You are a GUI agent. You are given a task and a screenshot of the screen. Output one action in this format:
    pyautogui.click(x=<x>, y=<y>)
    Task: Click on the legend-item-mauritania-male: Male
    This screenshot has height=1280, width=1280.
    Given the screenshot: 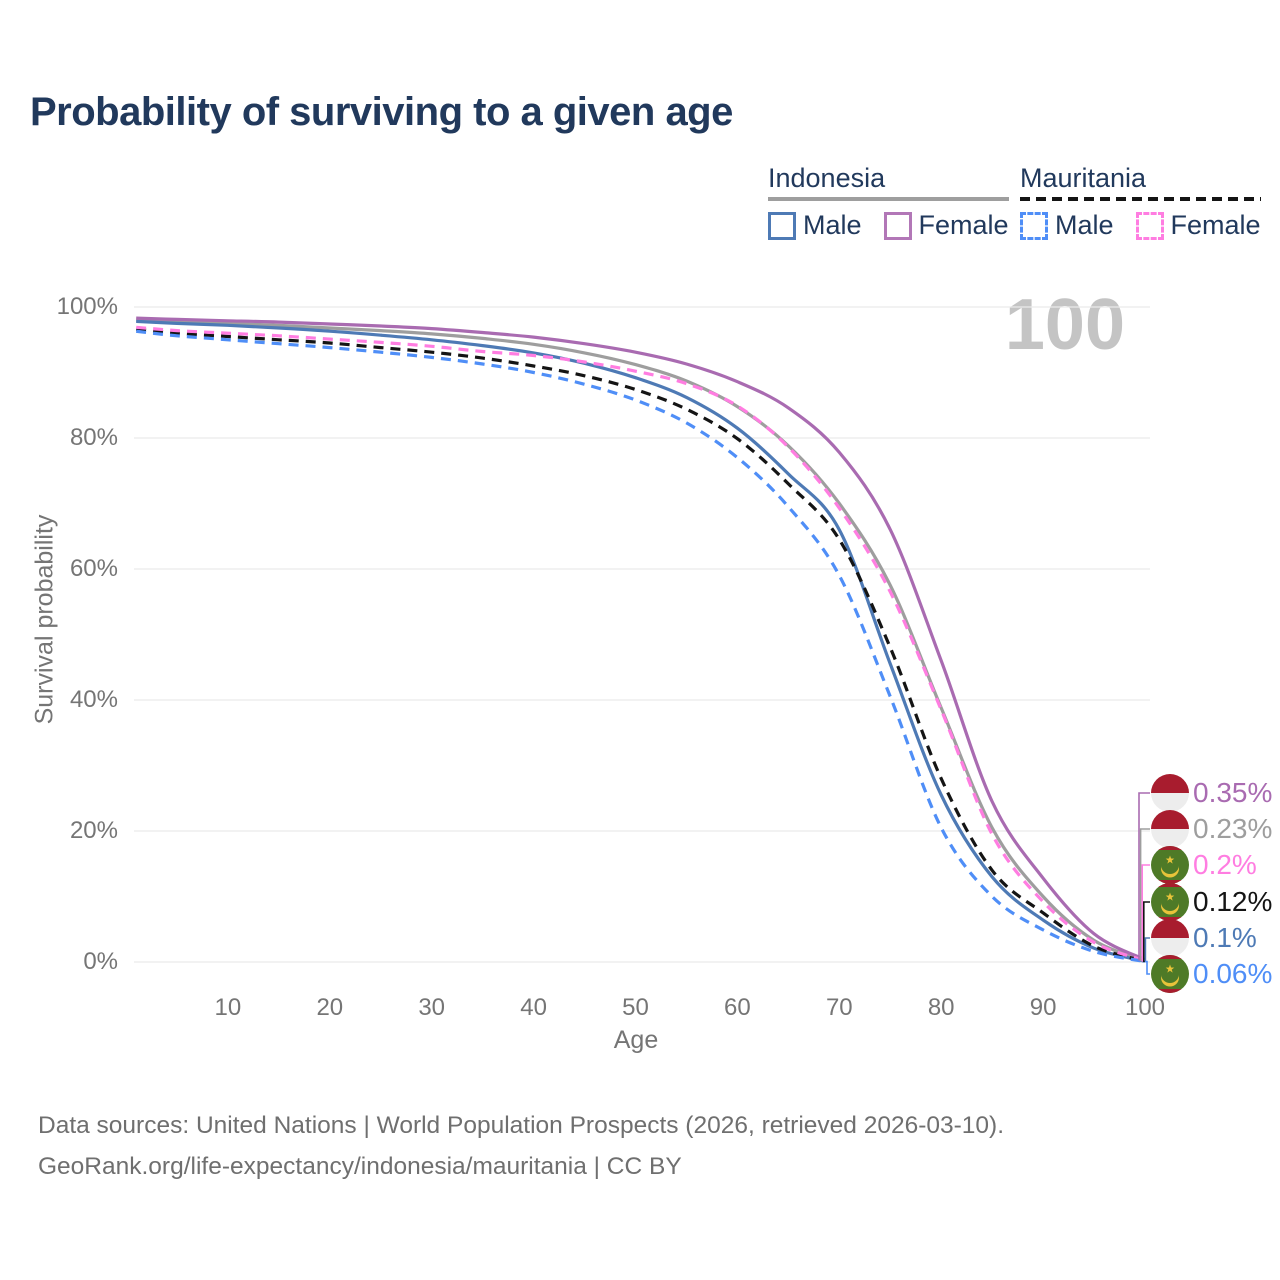 What is the action you would take?
    pyautogui.click(x=1067, y=225)
    